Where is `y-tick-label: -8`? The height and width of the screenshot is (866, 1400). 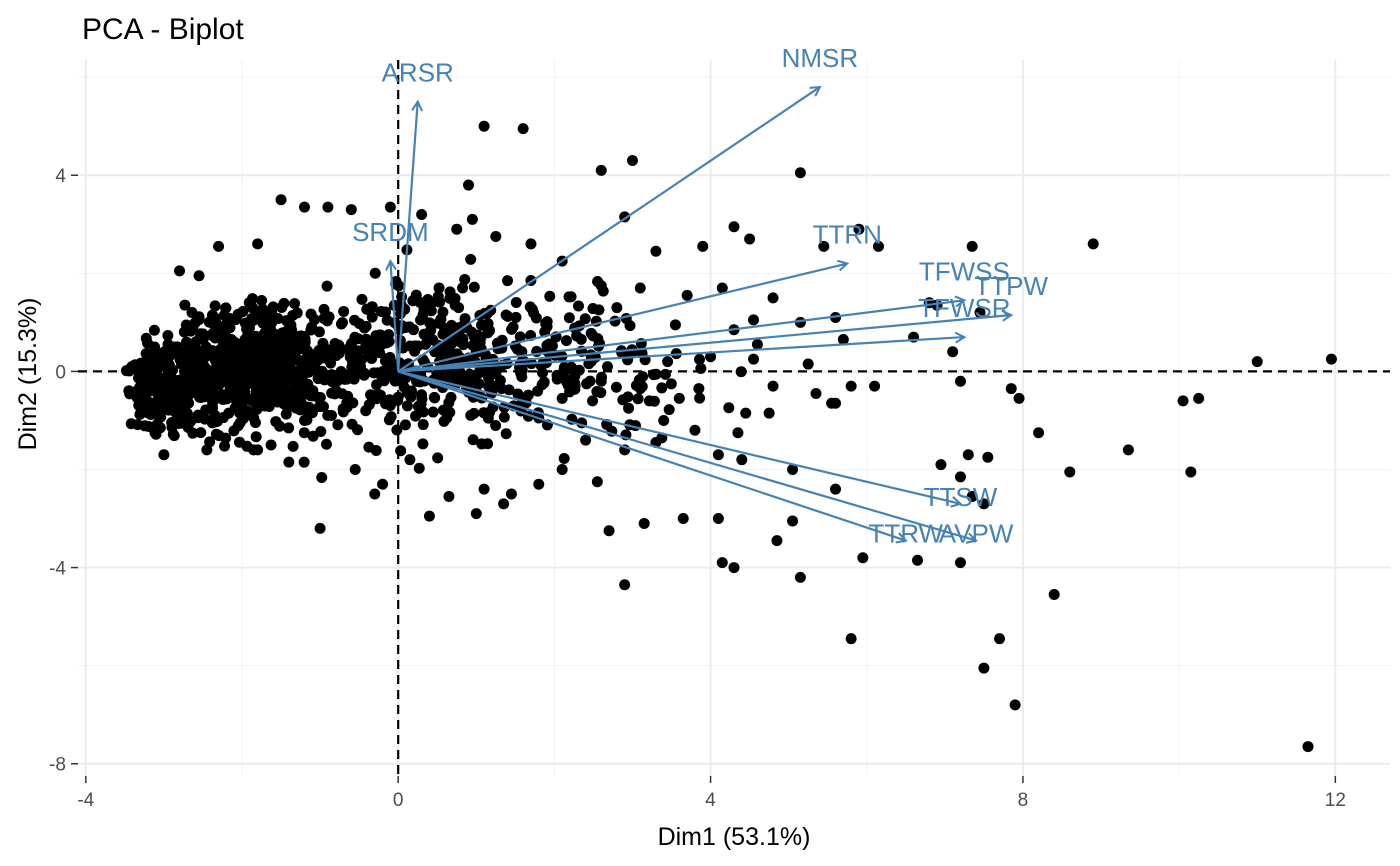
y-tick-label: -8 is located at coordinates (57, 765).